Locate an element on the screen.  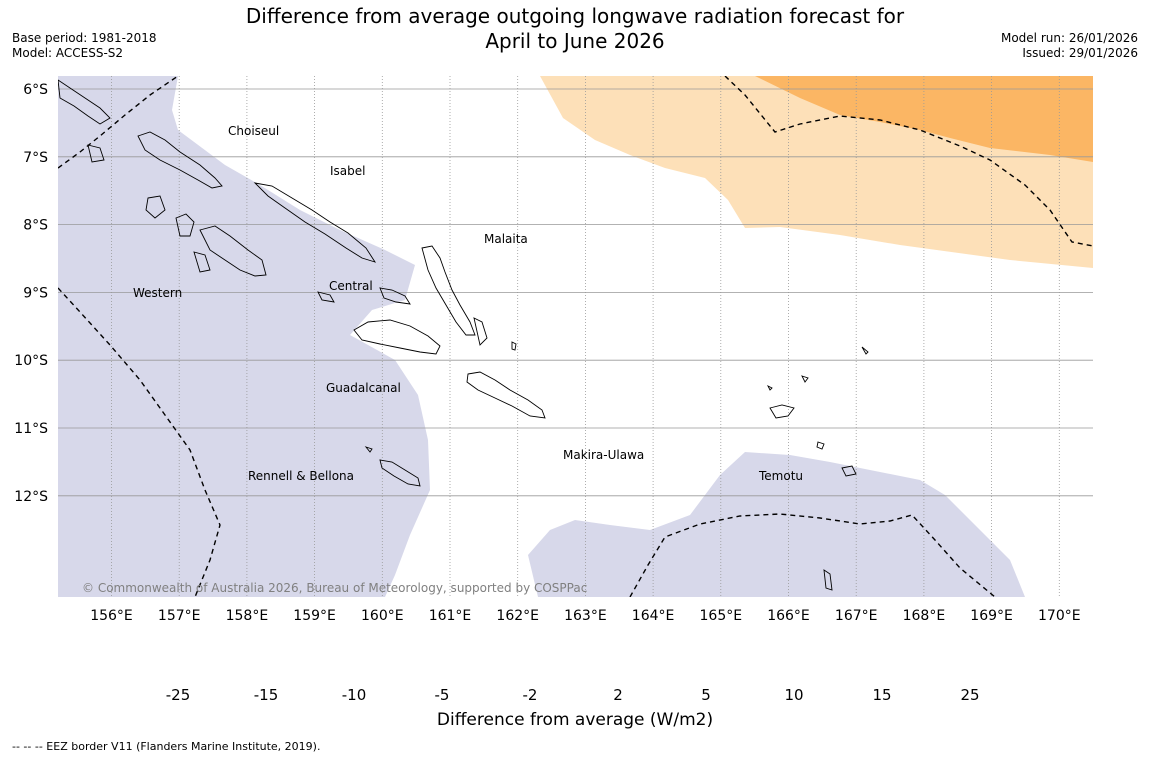
eez-border-west is located at coordinates (139, 442).